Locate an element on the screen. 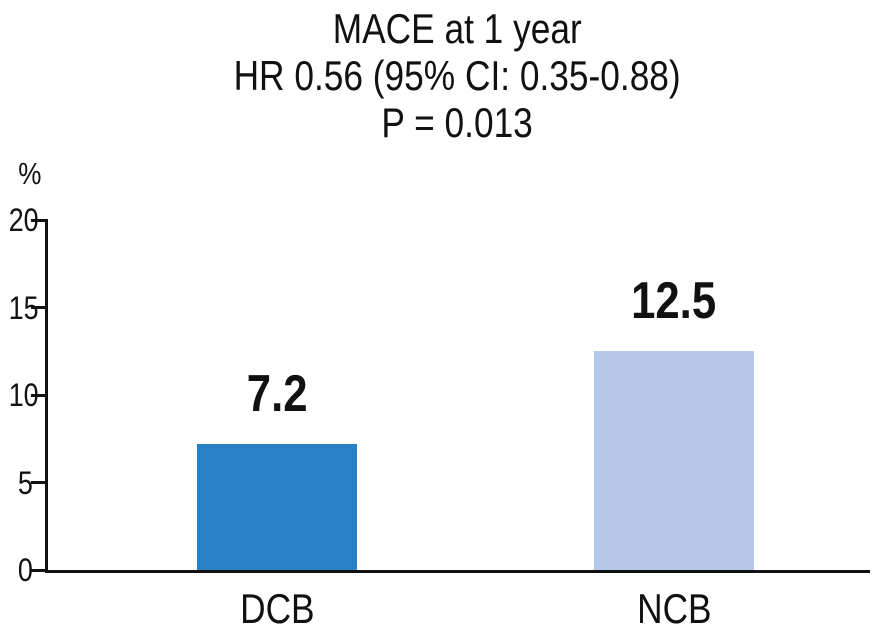 The image size is (873, 641). y-axis-unit-label: % is located at coordinates (30, 173).